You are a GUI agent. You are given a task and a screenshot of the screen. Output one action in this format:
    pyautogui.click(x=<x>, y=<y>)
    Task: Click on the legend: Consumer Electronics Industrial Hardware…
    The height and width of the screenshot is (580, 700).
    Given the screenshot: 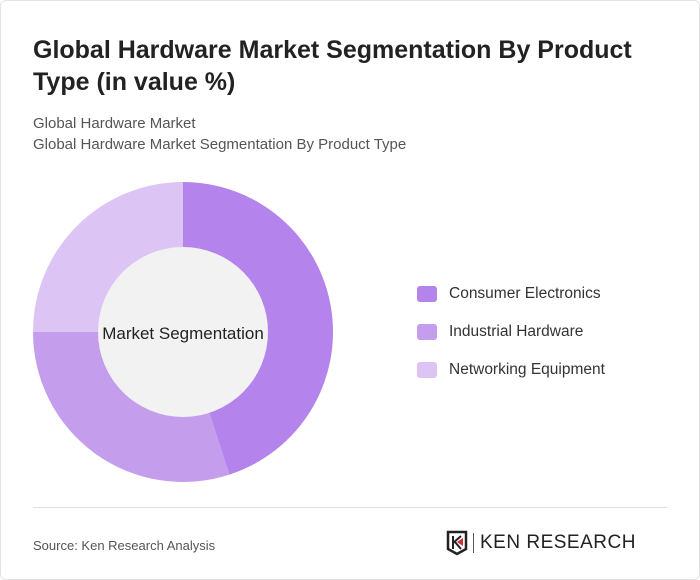 What is the action you would take?
    pyautogui.click(x=511, y=341)
    